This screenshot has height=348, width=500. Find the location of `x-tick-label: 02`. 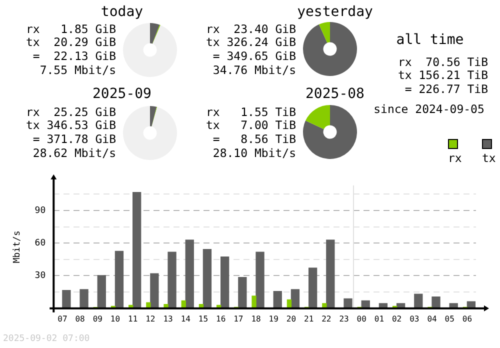

x-tick-label: 02 is located at coordinates (397, 319).